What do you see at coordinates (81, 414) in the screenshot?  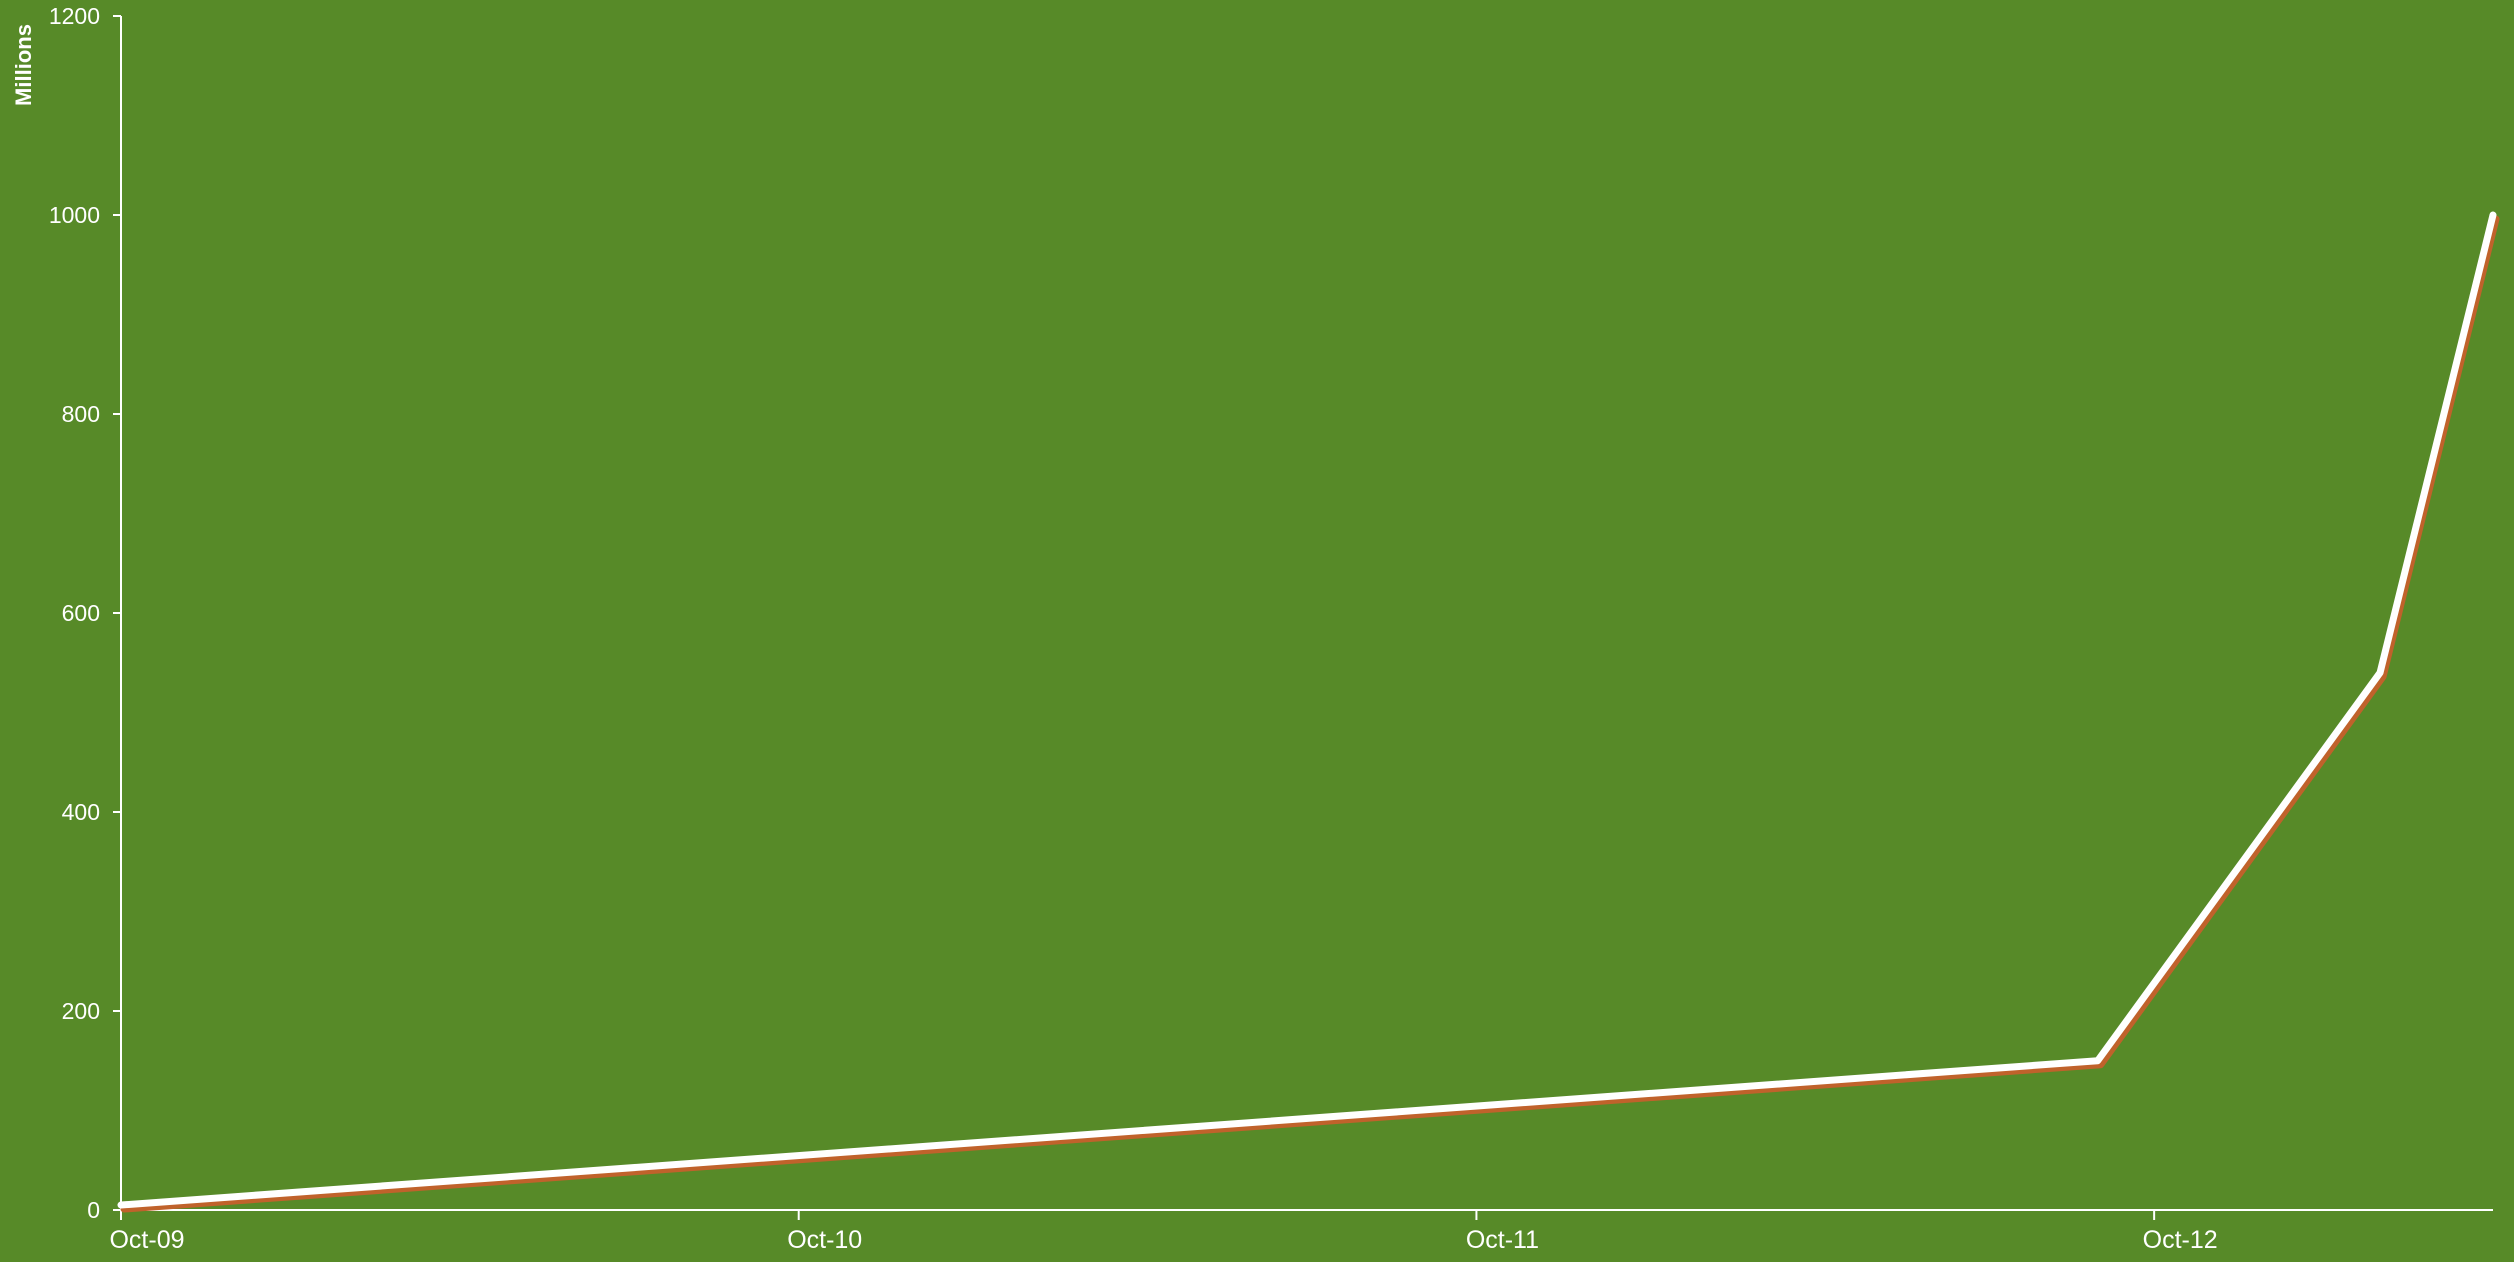 I see `y-tick-label: 800` at bounding box center [81, 414].